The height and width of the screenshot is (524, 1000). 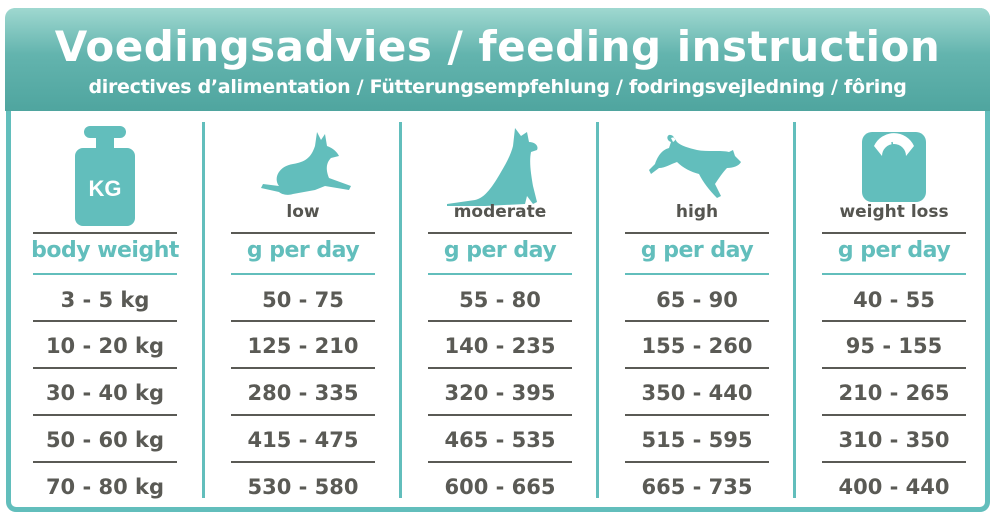 What do you see at coordinates (894, 487) in the screenshot?
I see `table-cell: 400 - 440` at bounding box center [894, 487].